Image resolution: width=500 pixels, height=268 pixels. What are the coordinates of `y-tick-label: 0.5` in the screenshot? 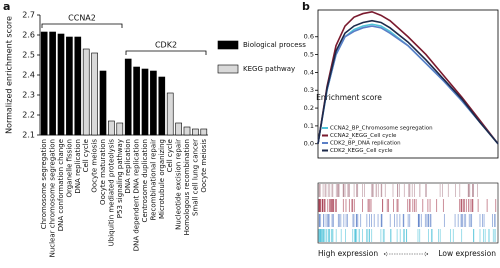 It's located at (309, 55).